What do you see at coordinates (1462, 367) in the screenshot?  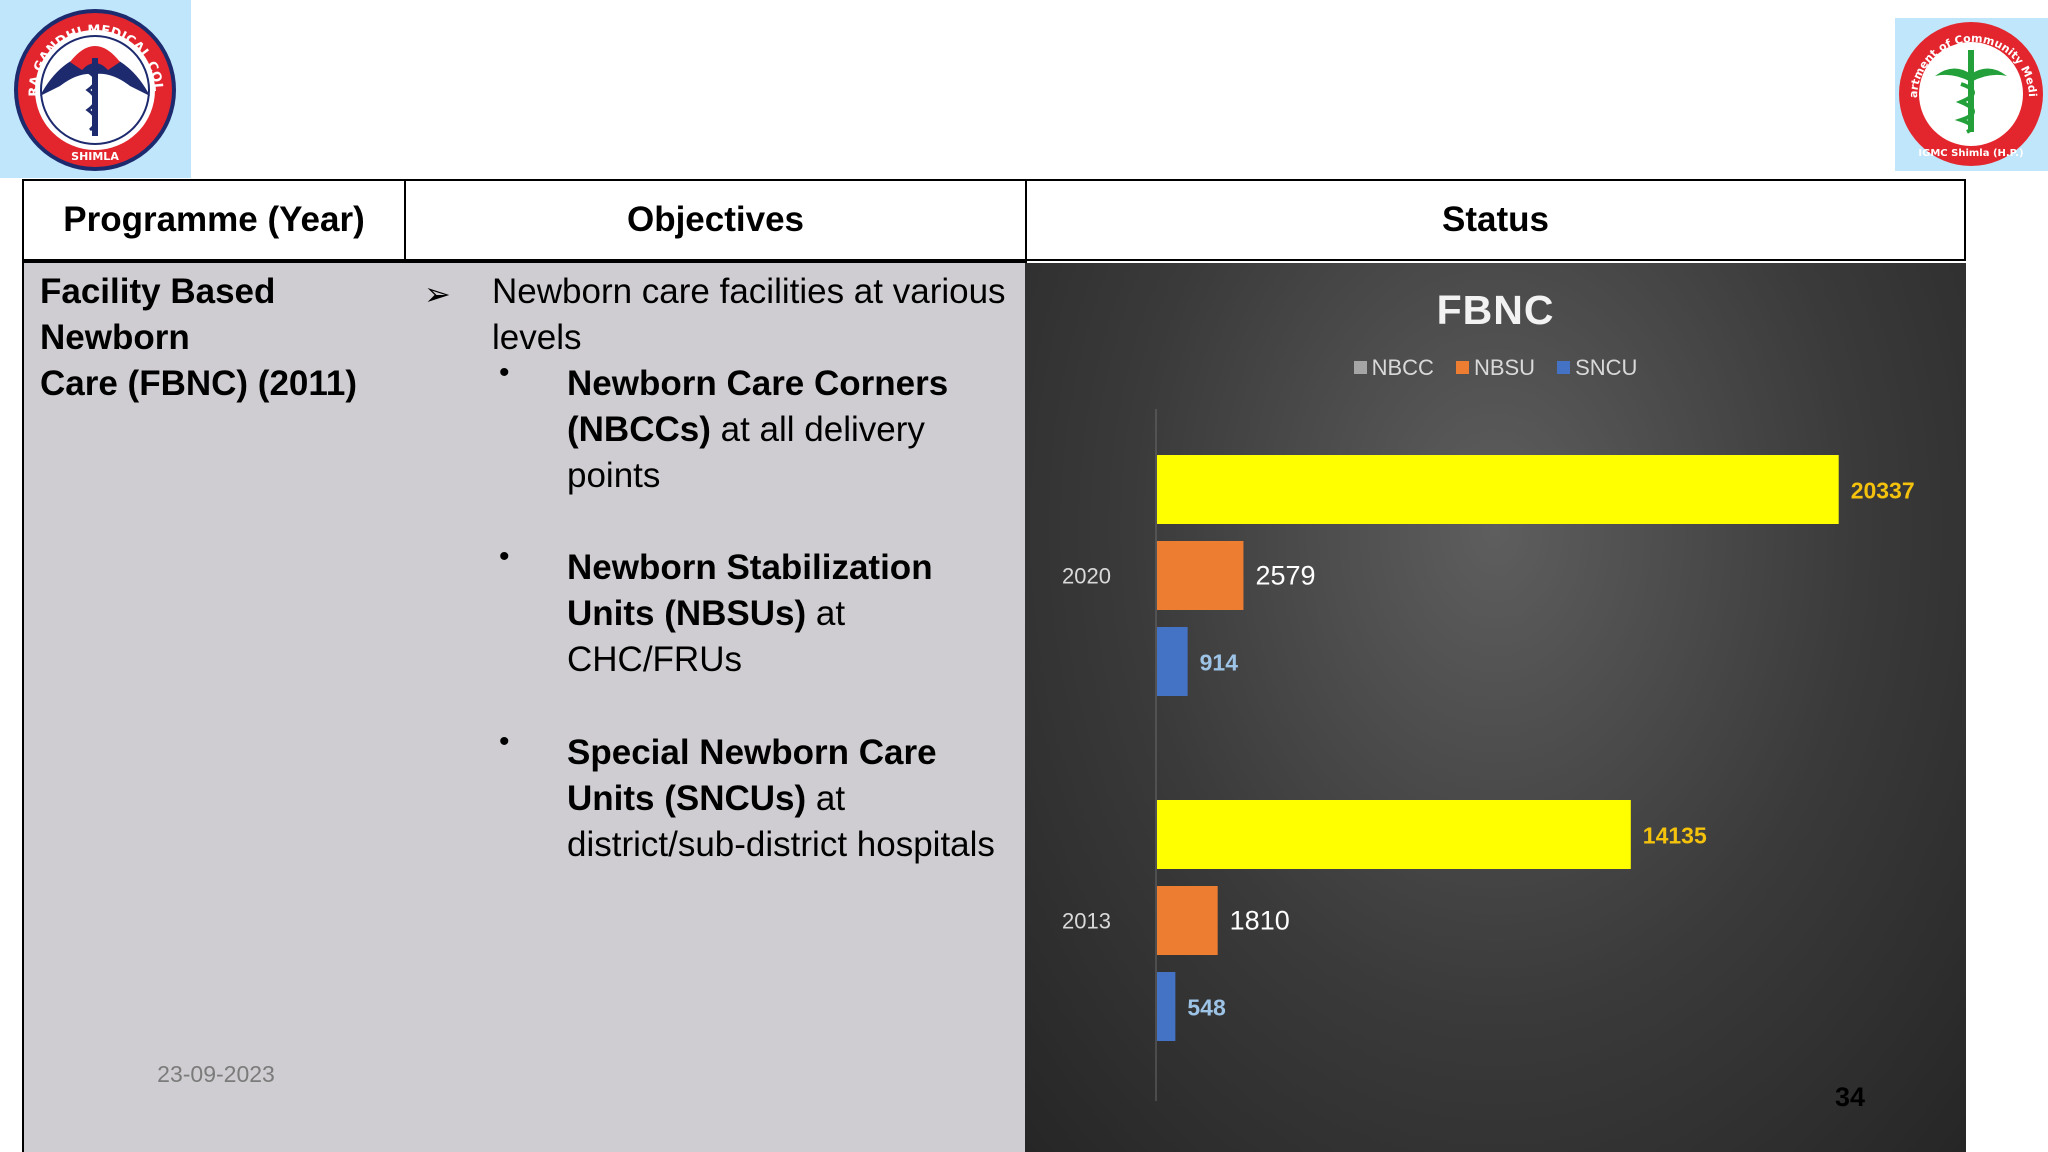 I see `legend-swatch-nbsu` at bounding box center [1462, 367].